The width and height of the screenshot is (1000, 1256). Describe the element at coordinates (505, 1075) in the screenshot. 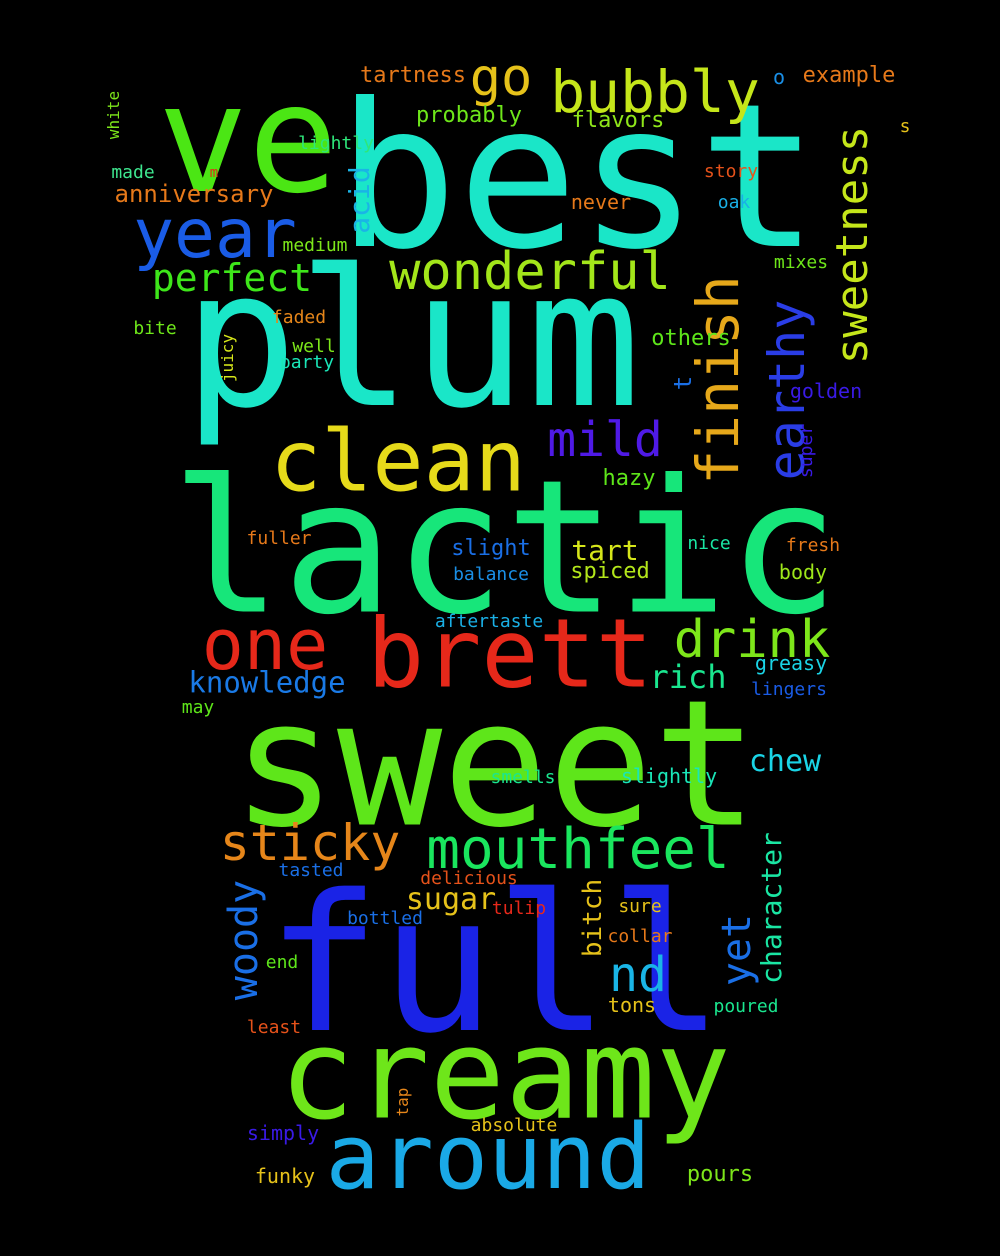

I see `word-creamy: creamy` at that location.